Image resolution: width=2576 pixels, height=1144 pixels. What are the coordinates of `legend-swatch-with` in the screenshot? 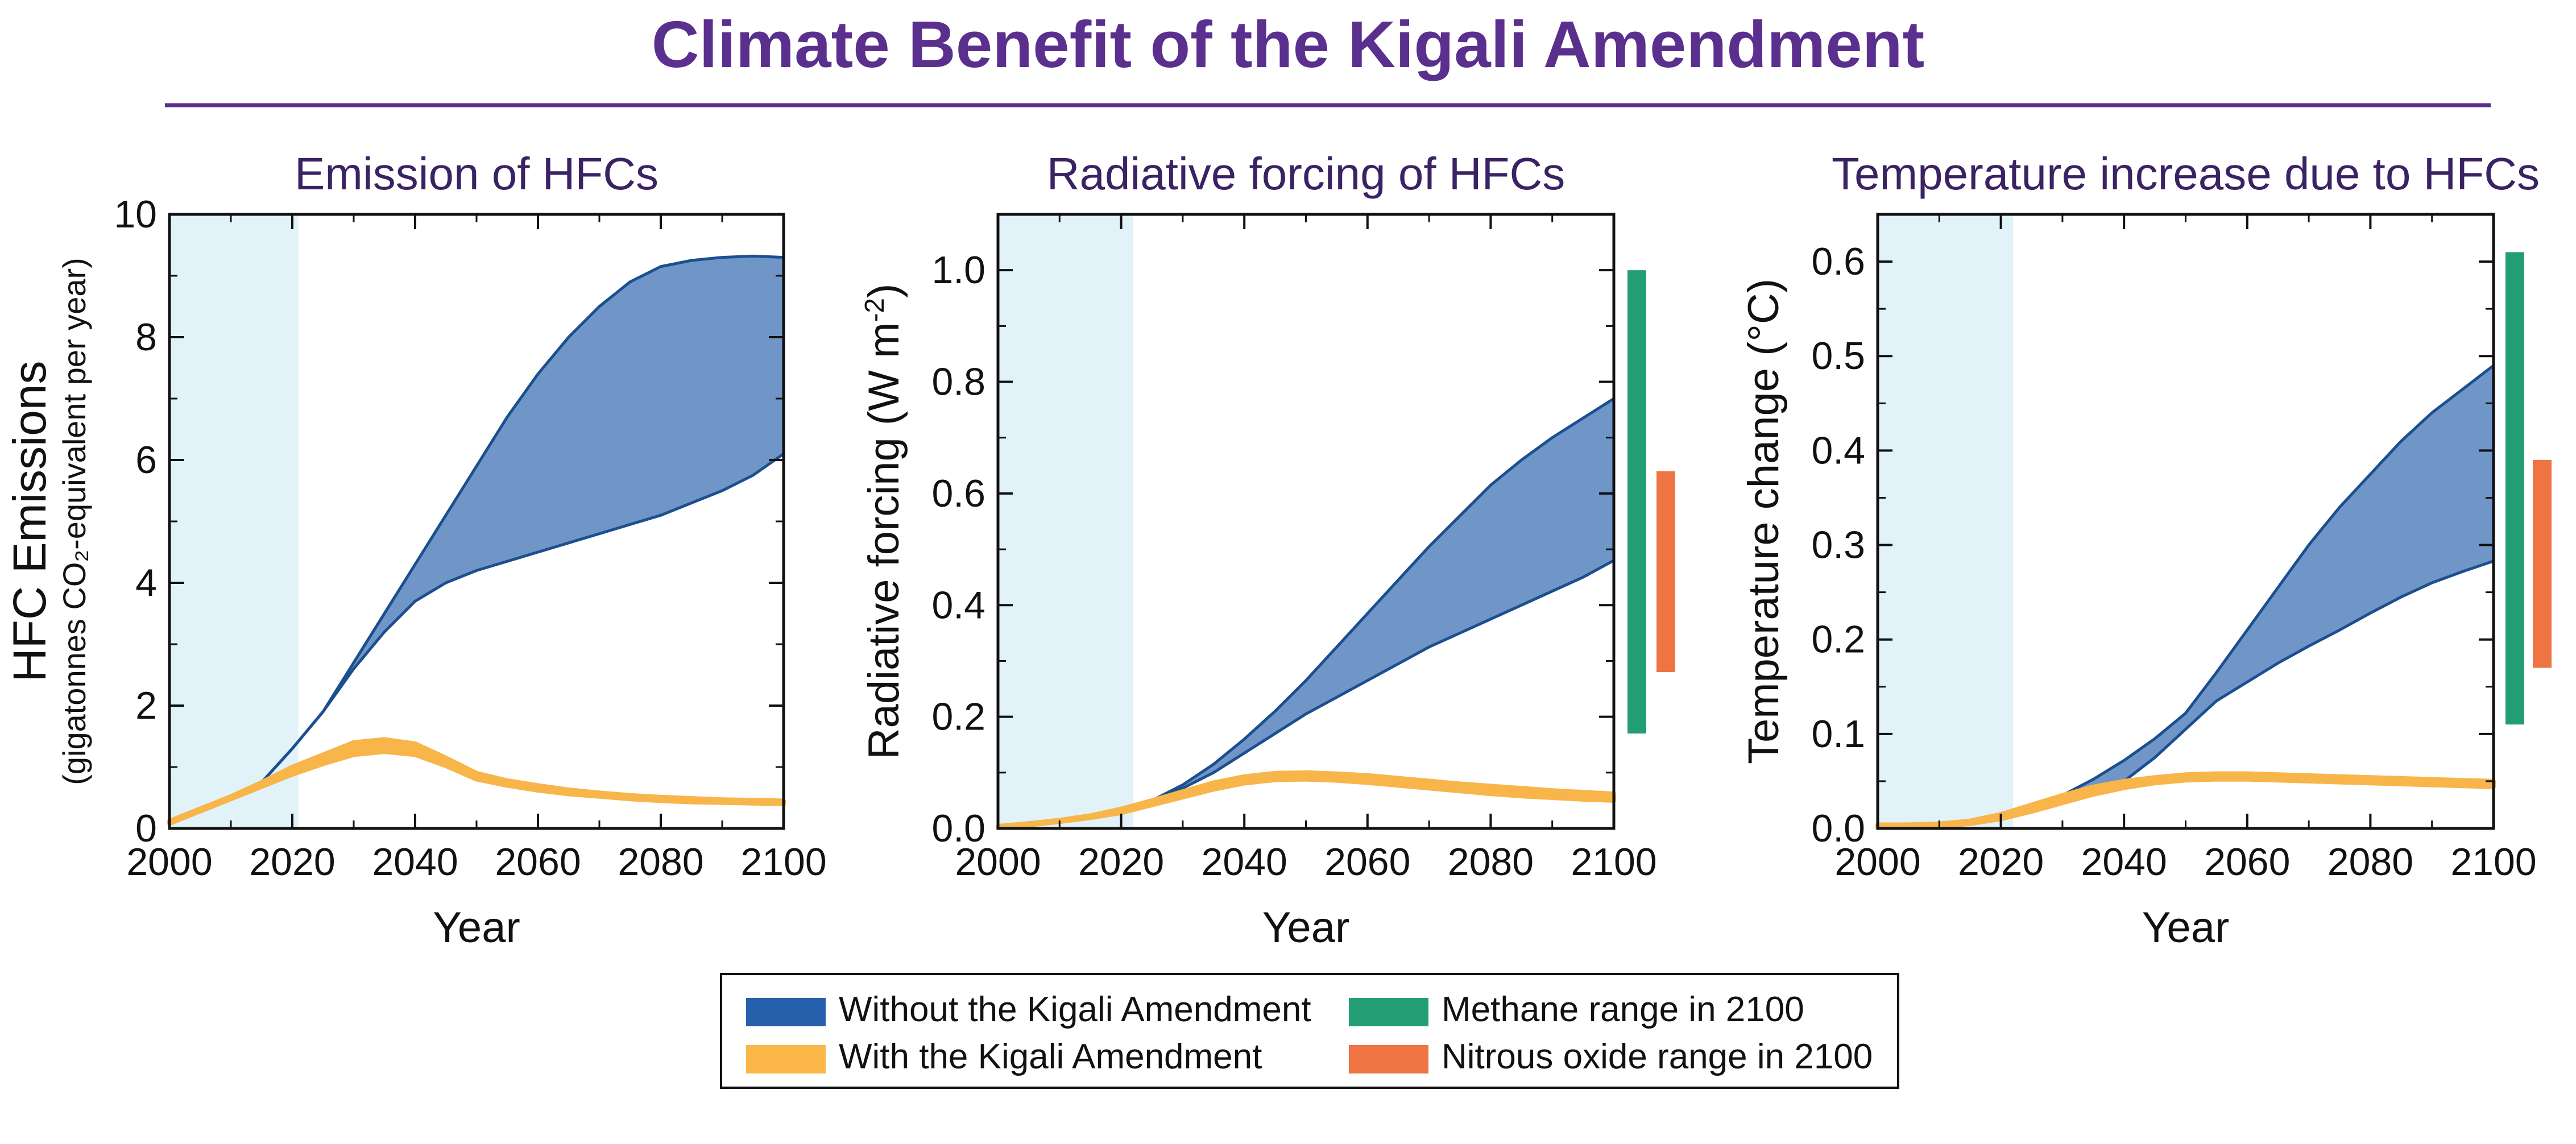 It's located at (786, 1059).